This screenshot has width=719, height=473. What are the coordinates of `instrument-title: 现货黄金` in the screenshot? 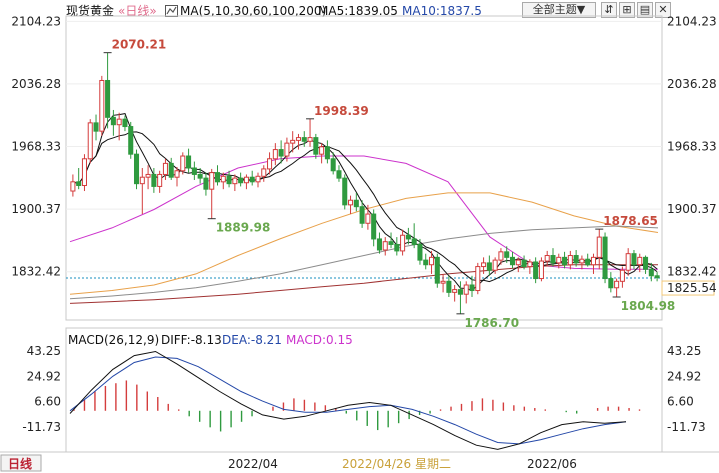 It's located at (90, 11).